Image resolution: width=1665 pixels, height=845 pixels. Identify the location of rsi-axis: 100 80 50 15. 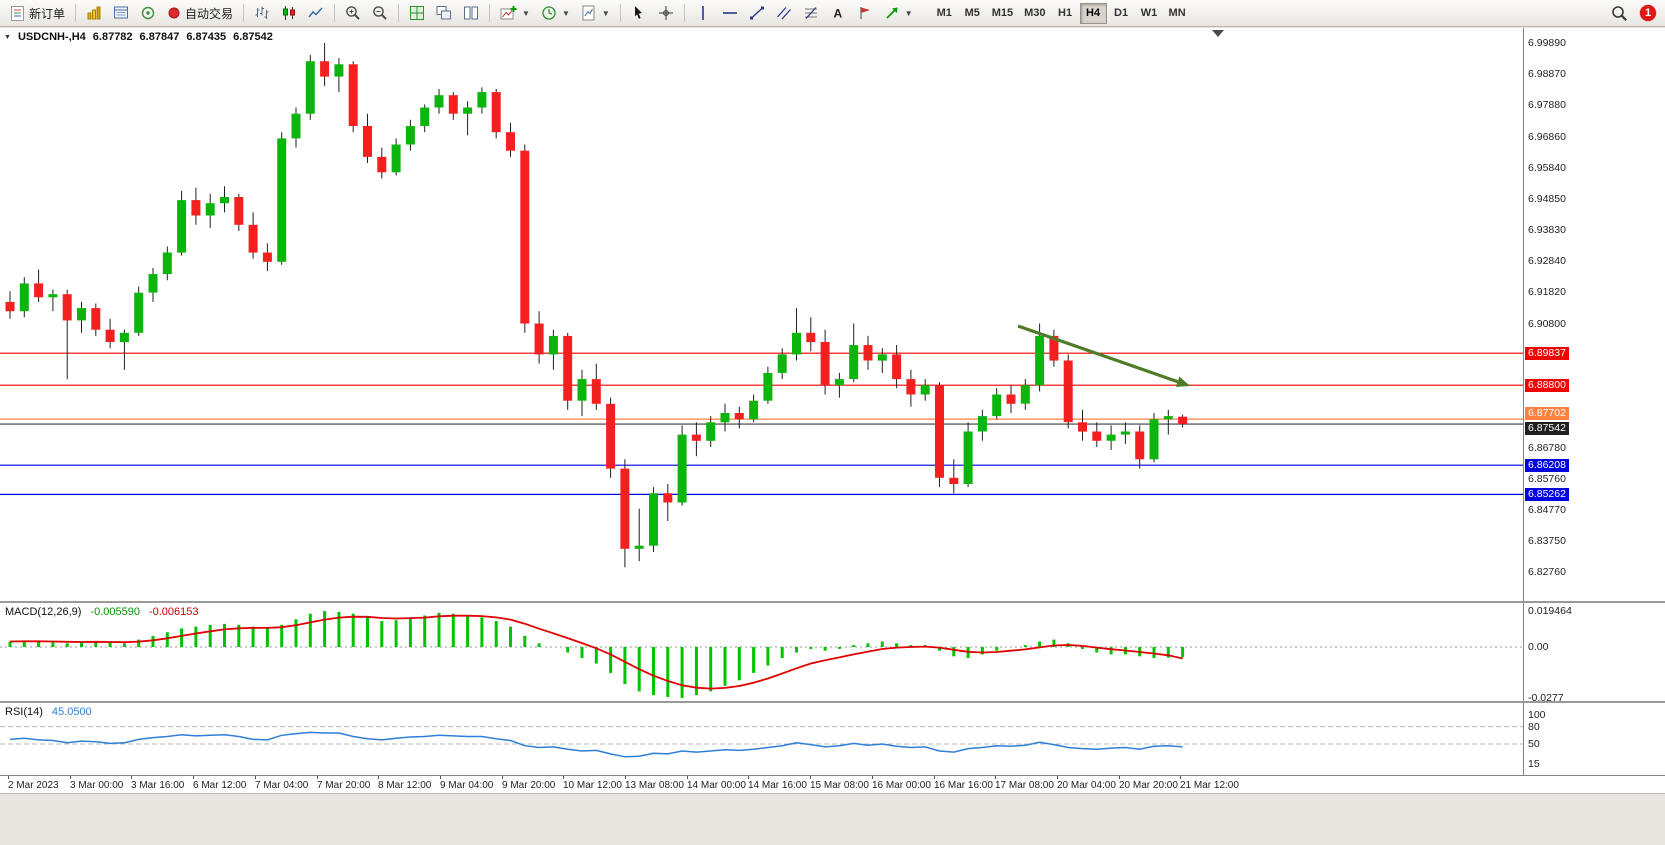
(1594, 739).